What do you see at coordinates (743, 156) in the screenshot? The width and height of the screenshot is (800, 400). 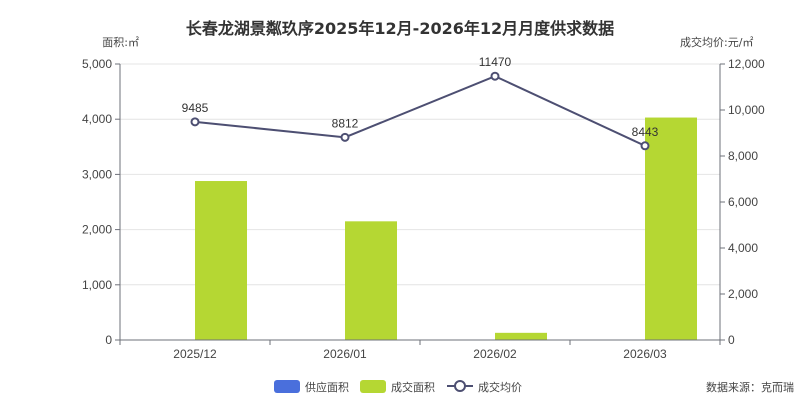 I see `y-right-tick-label: 8,000` at bounding box center [743, 156].